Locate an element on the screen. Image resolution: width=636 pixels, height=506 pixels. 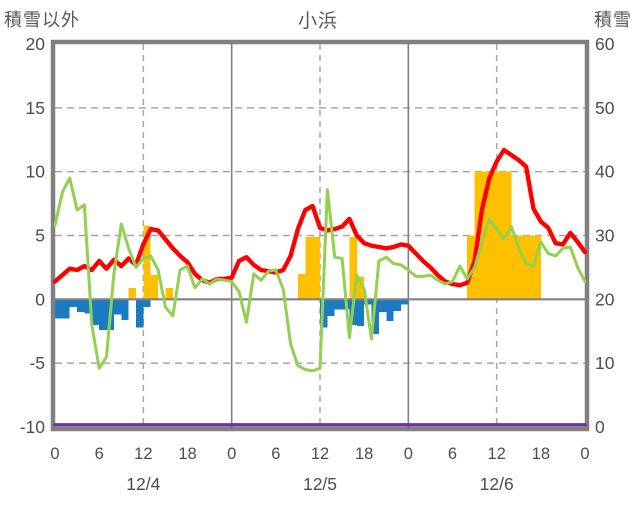
left-tick-label: 15 is located at coordinates (35, 108).